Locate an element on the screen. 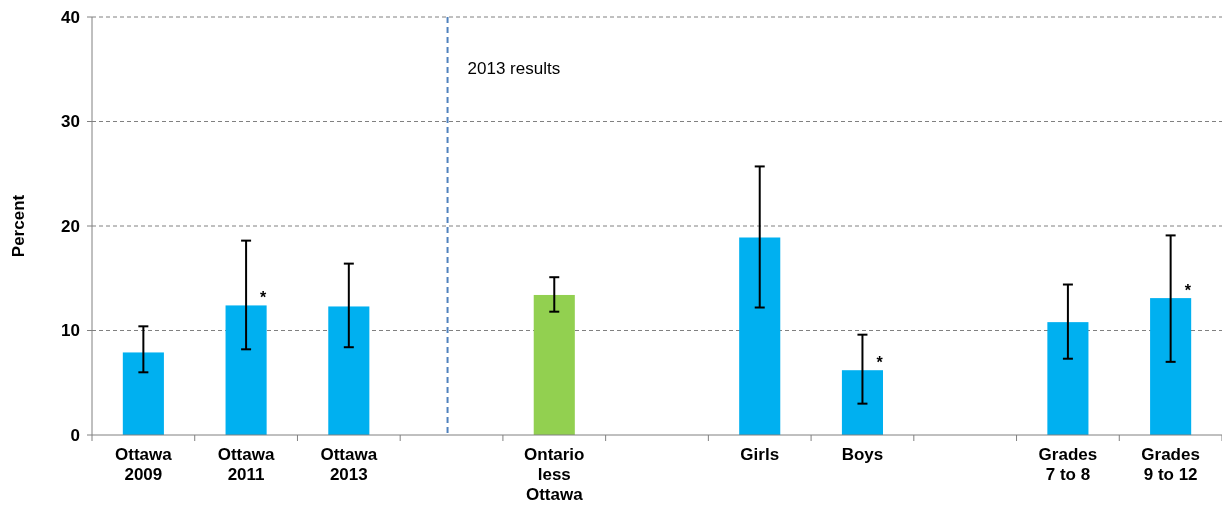  y-tick-label: 0 is located at coordinates (75, 435).